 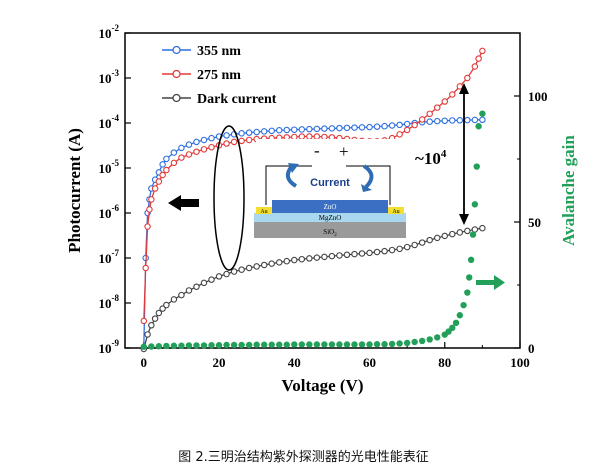 I want to click on layer-sio2-label: SiO2, so click(x=330, y=233).